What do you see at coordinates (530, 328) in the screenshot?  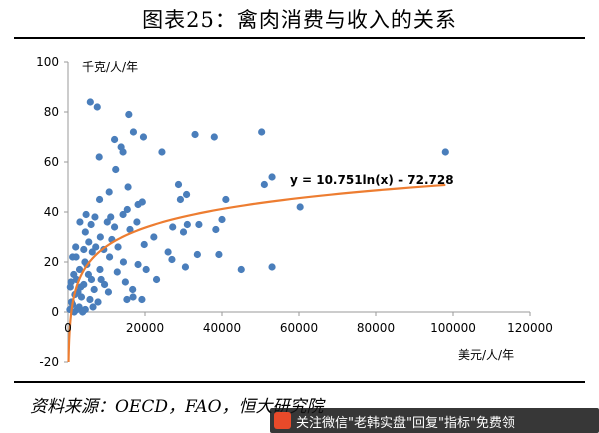 I see `x-tick-label: 120000` at bounding box center [530, 328].